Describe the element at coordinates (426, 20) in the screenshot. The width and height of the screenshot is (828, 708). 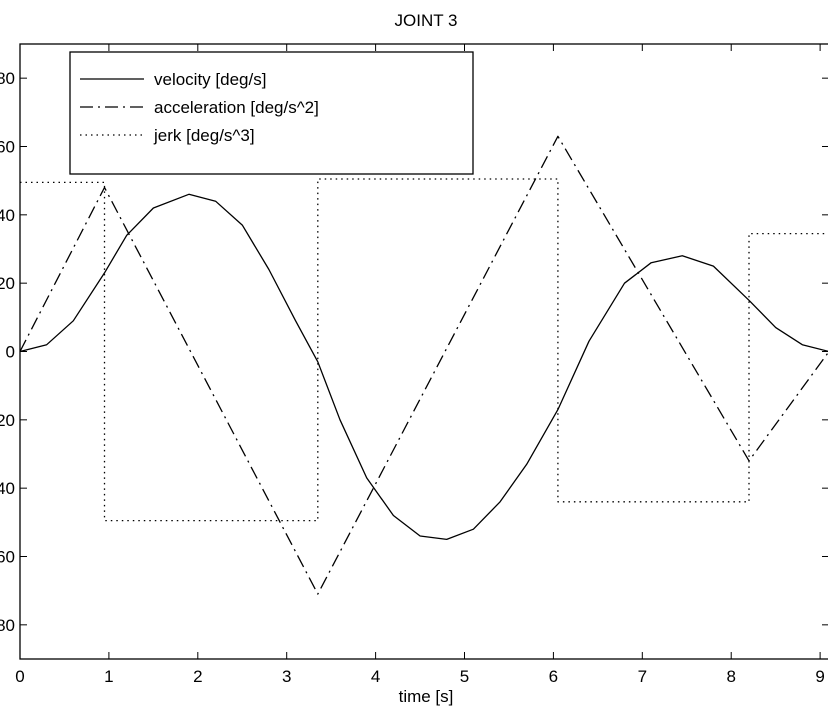
I see `chart-title: JOINT 3` at that location.